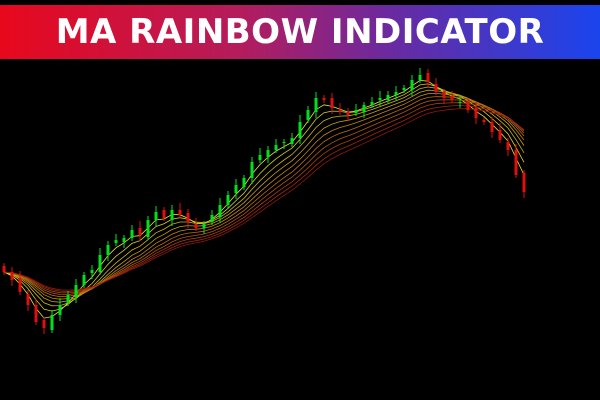  I want to click on title-banner: MA RAINBOW INDICATOR, so click(300, 32).